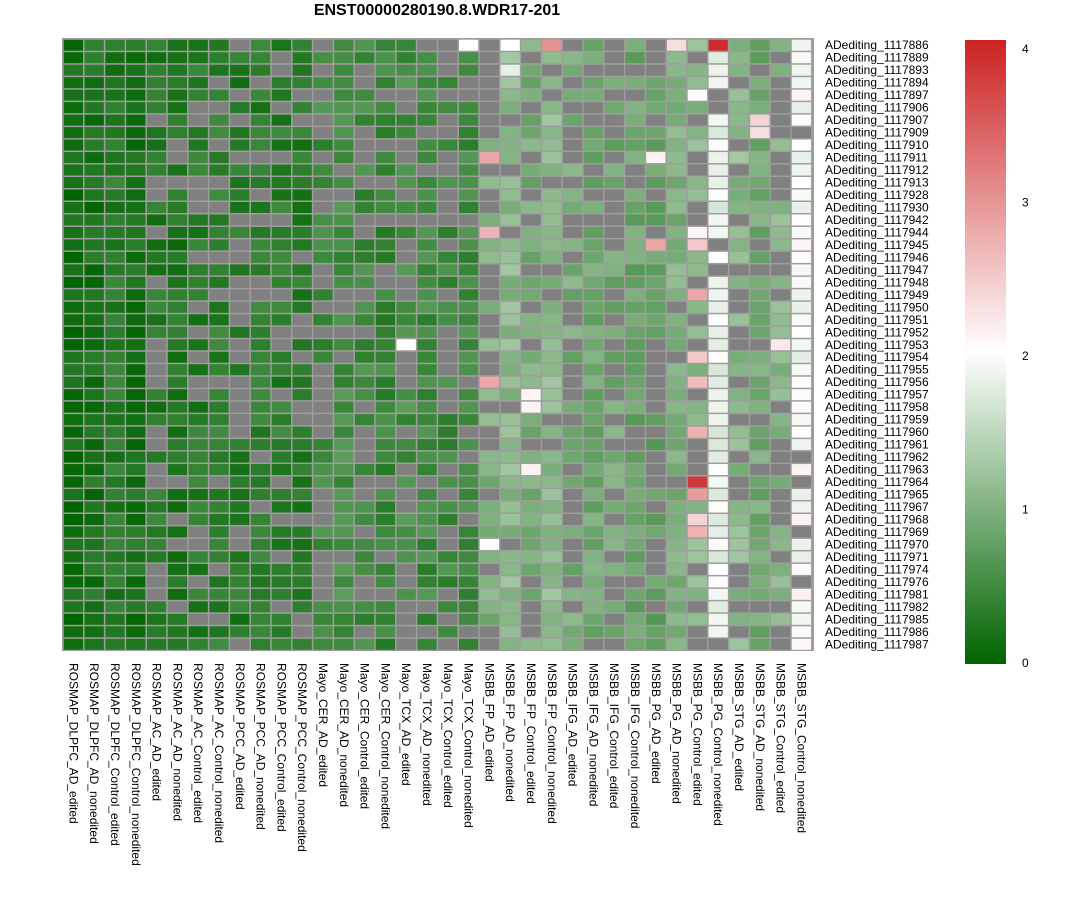 The image size is (1066, 903). Describe the element at coordinates (219, 753) in the screenshot. I see `column-label: ROSMAP_AC_Control_nonedited` at that location.